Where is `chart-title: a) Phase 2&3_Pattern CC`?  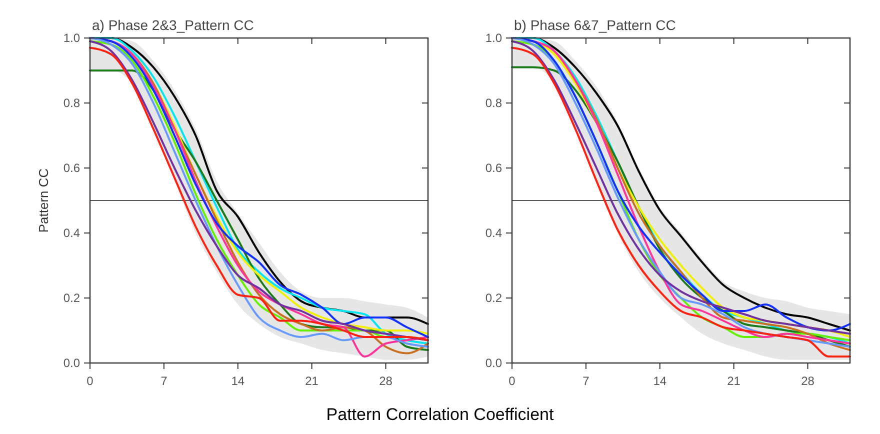
chart-title: a) Phase 2&3_Pattern CC is located at coordinates (173, 25).